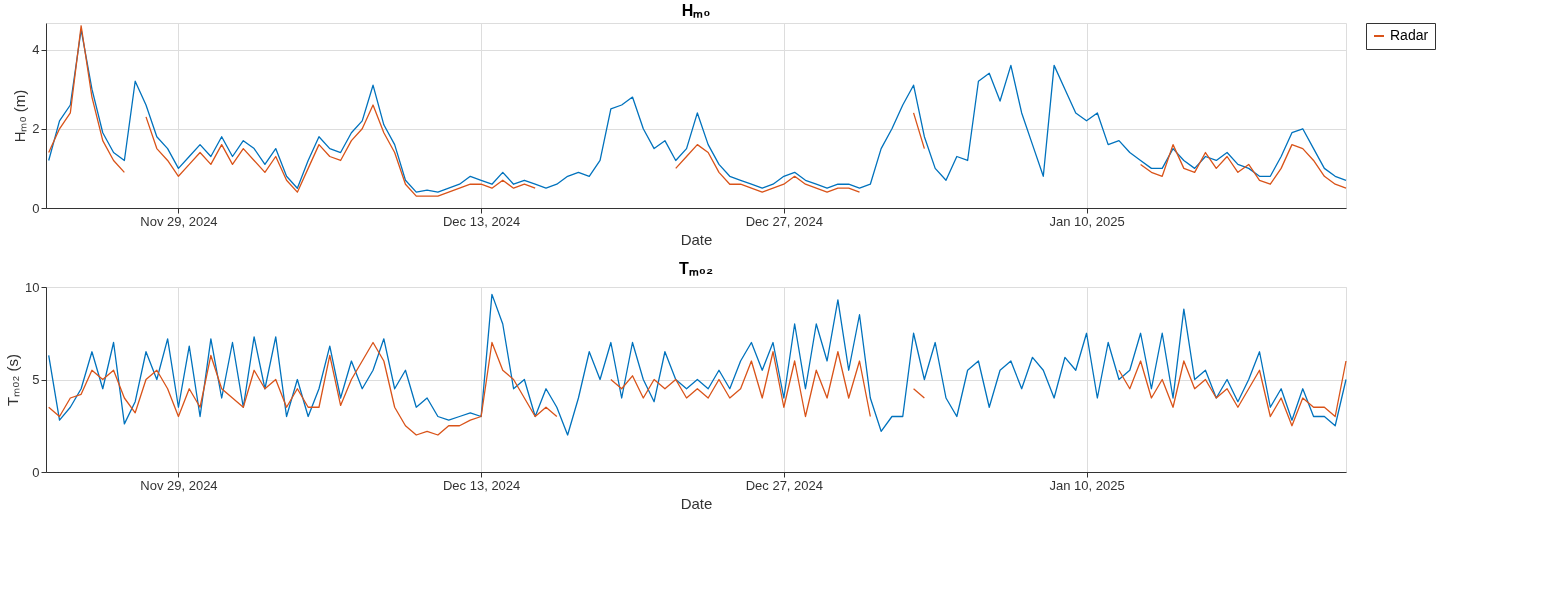 The image size is (1549, 615). I want to click on legend-label: Radar, so click(1409, 35).